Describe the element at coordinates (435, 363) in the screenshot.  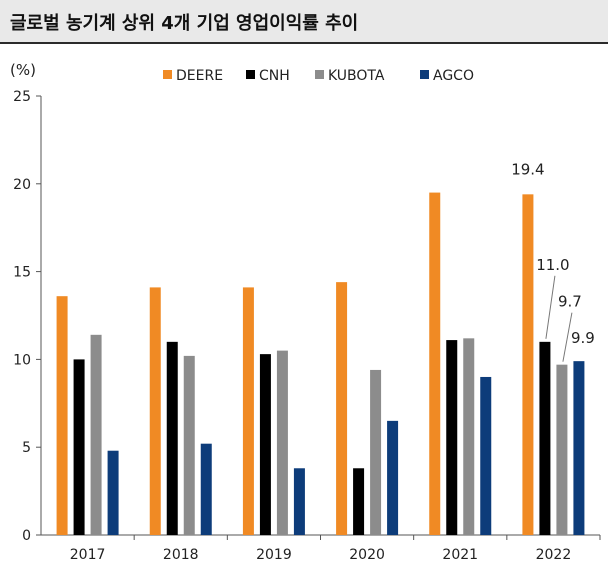
I see `bar-deere-2021` at that location.